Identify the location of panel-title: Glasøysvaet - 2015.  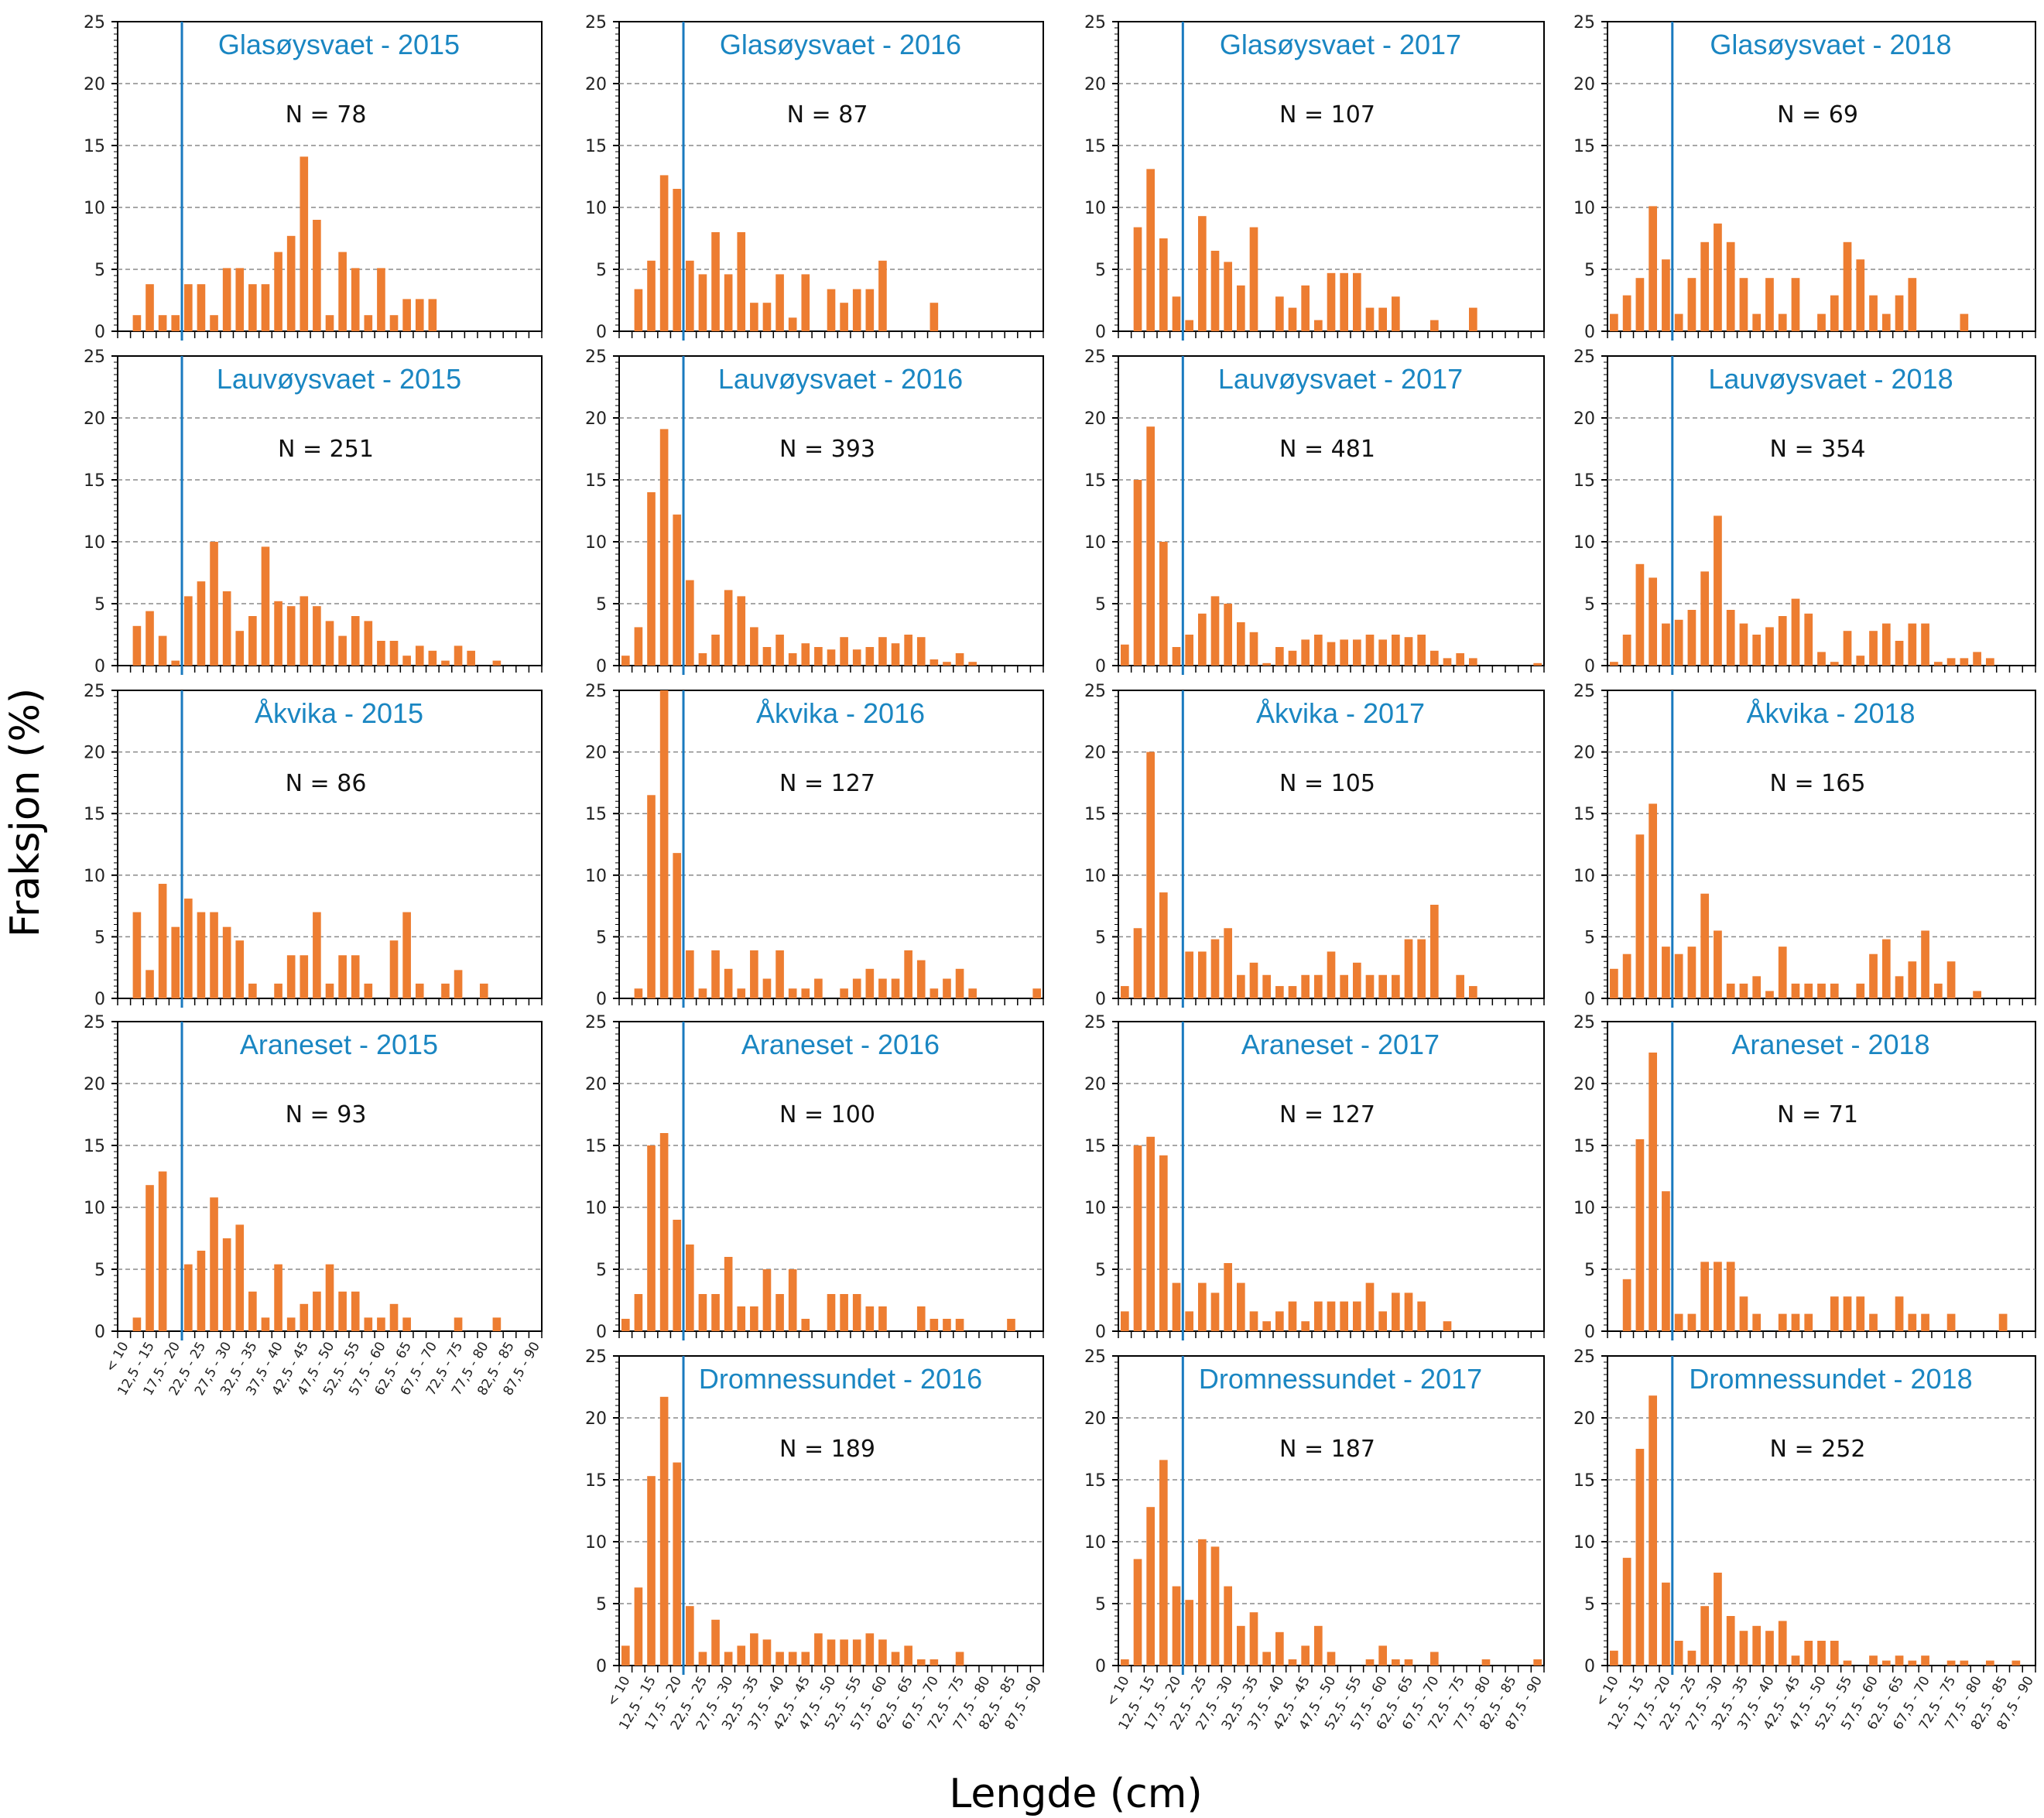
(339, 44).